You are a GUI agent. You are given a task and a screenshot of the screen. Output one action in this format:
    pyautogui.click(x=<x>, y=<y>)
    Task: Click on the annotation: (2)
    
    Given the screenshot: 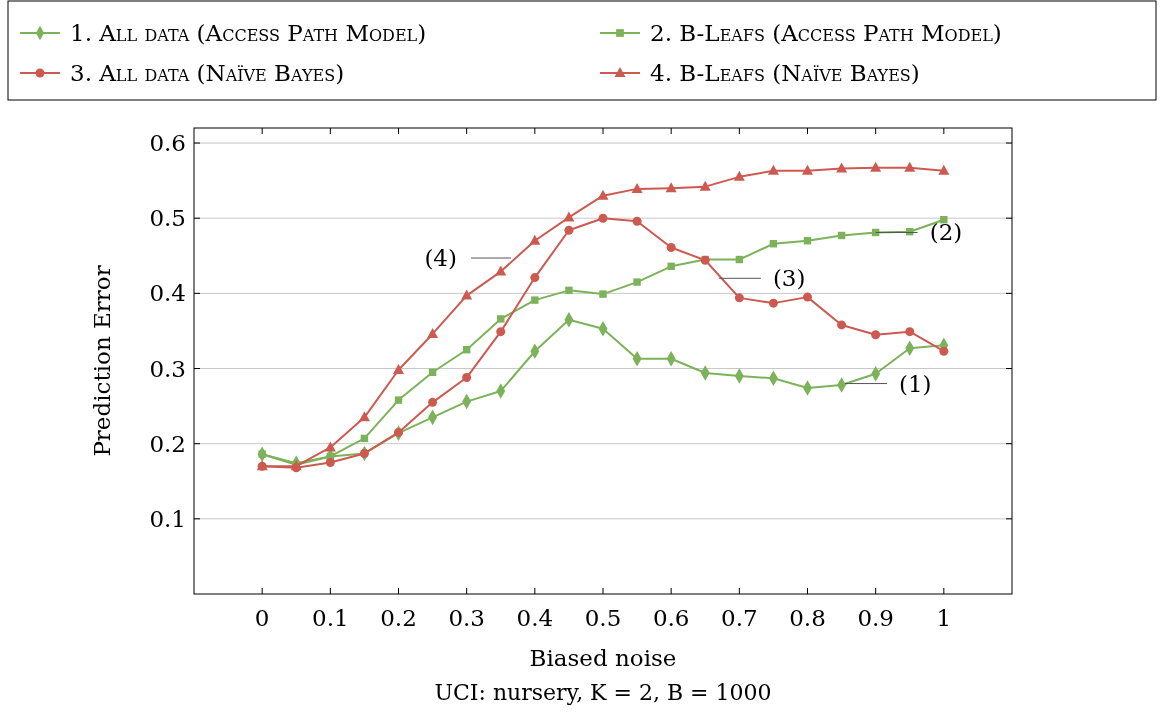 What is the action you would take?
    pyautogui.click(x=946, y=232)
    